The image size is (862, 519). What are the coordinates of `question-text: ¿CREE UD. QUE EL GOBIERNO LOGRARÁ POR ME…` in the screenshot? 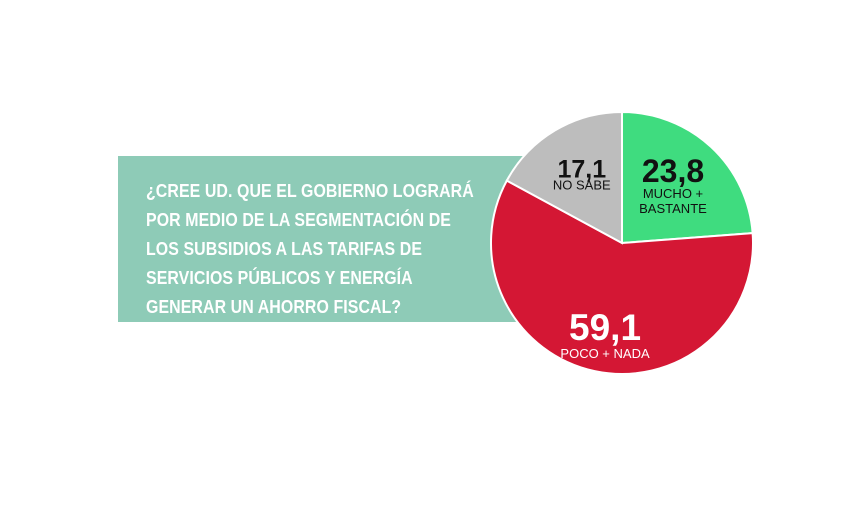 It's located at (310, 248).